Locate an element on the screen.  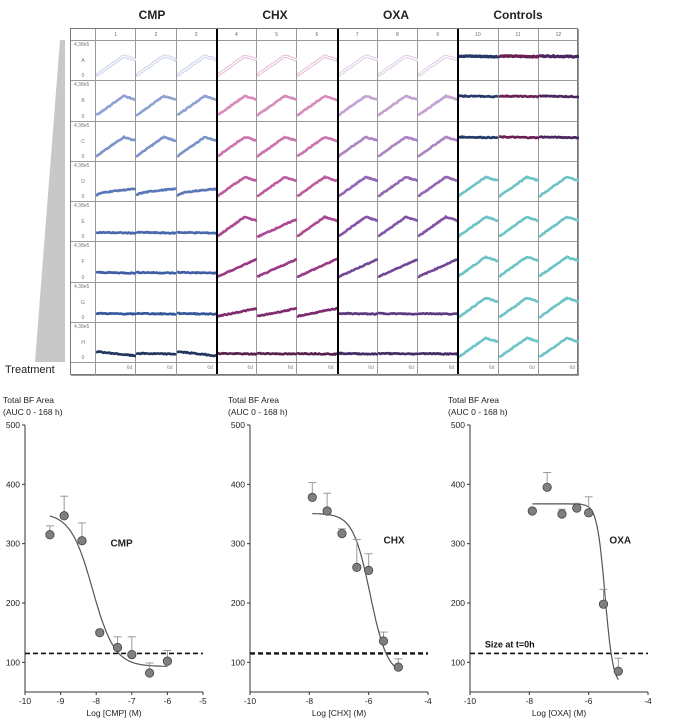
well-H1 is located at coordinates (116, 342).